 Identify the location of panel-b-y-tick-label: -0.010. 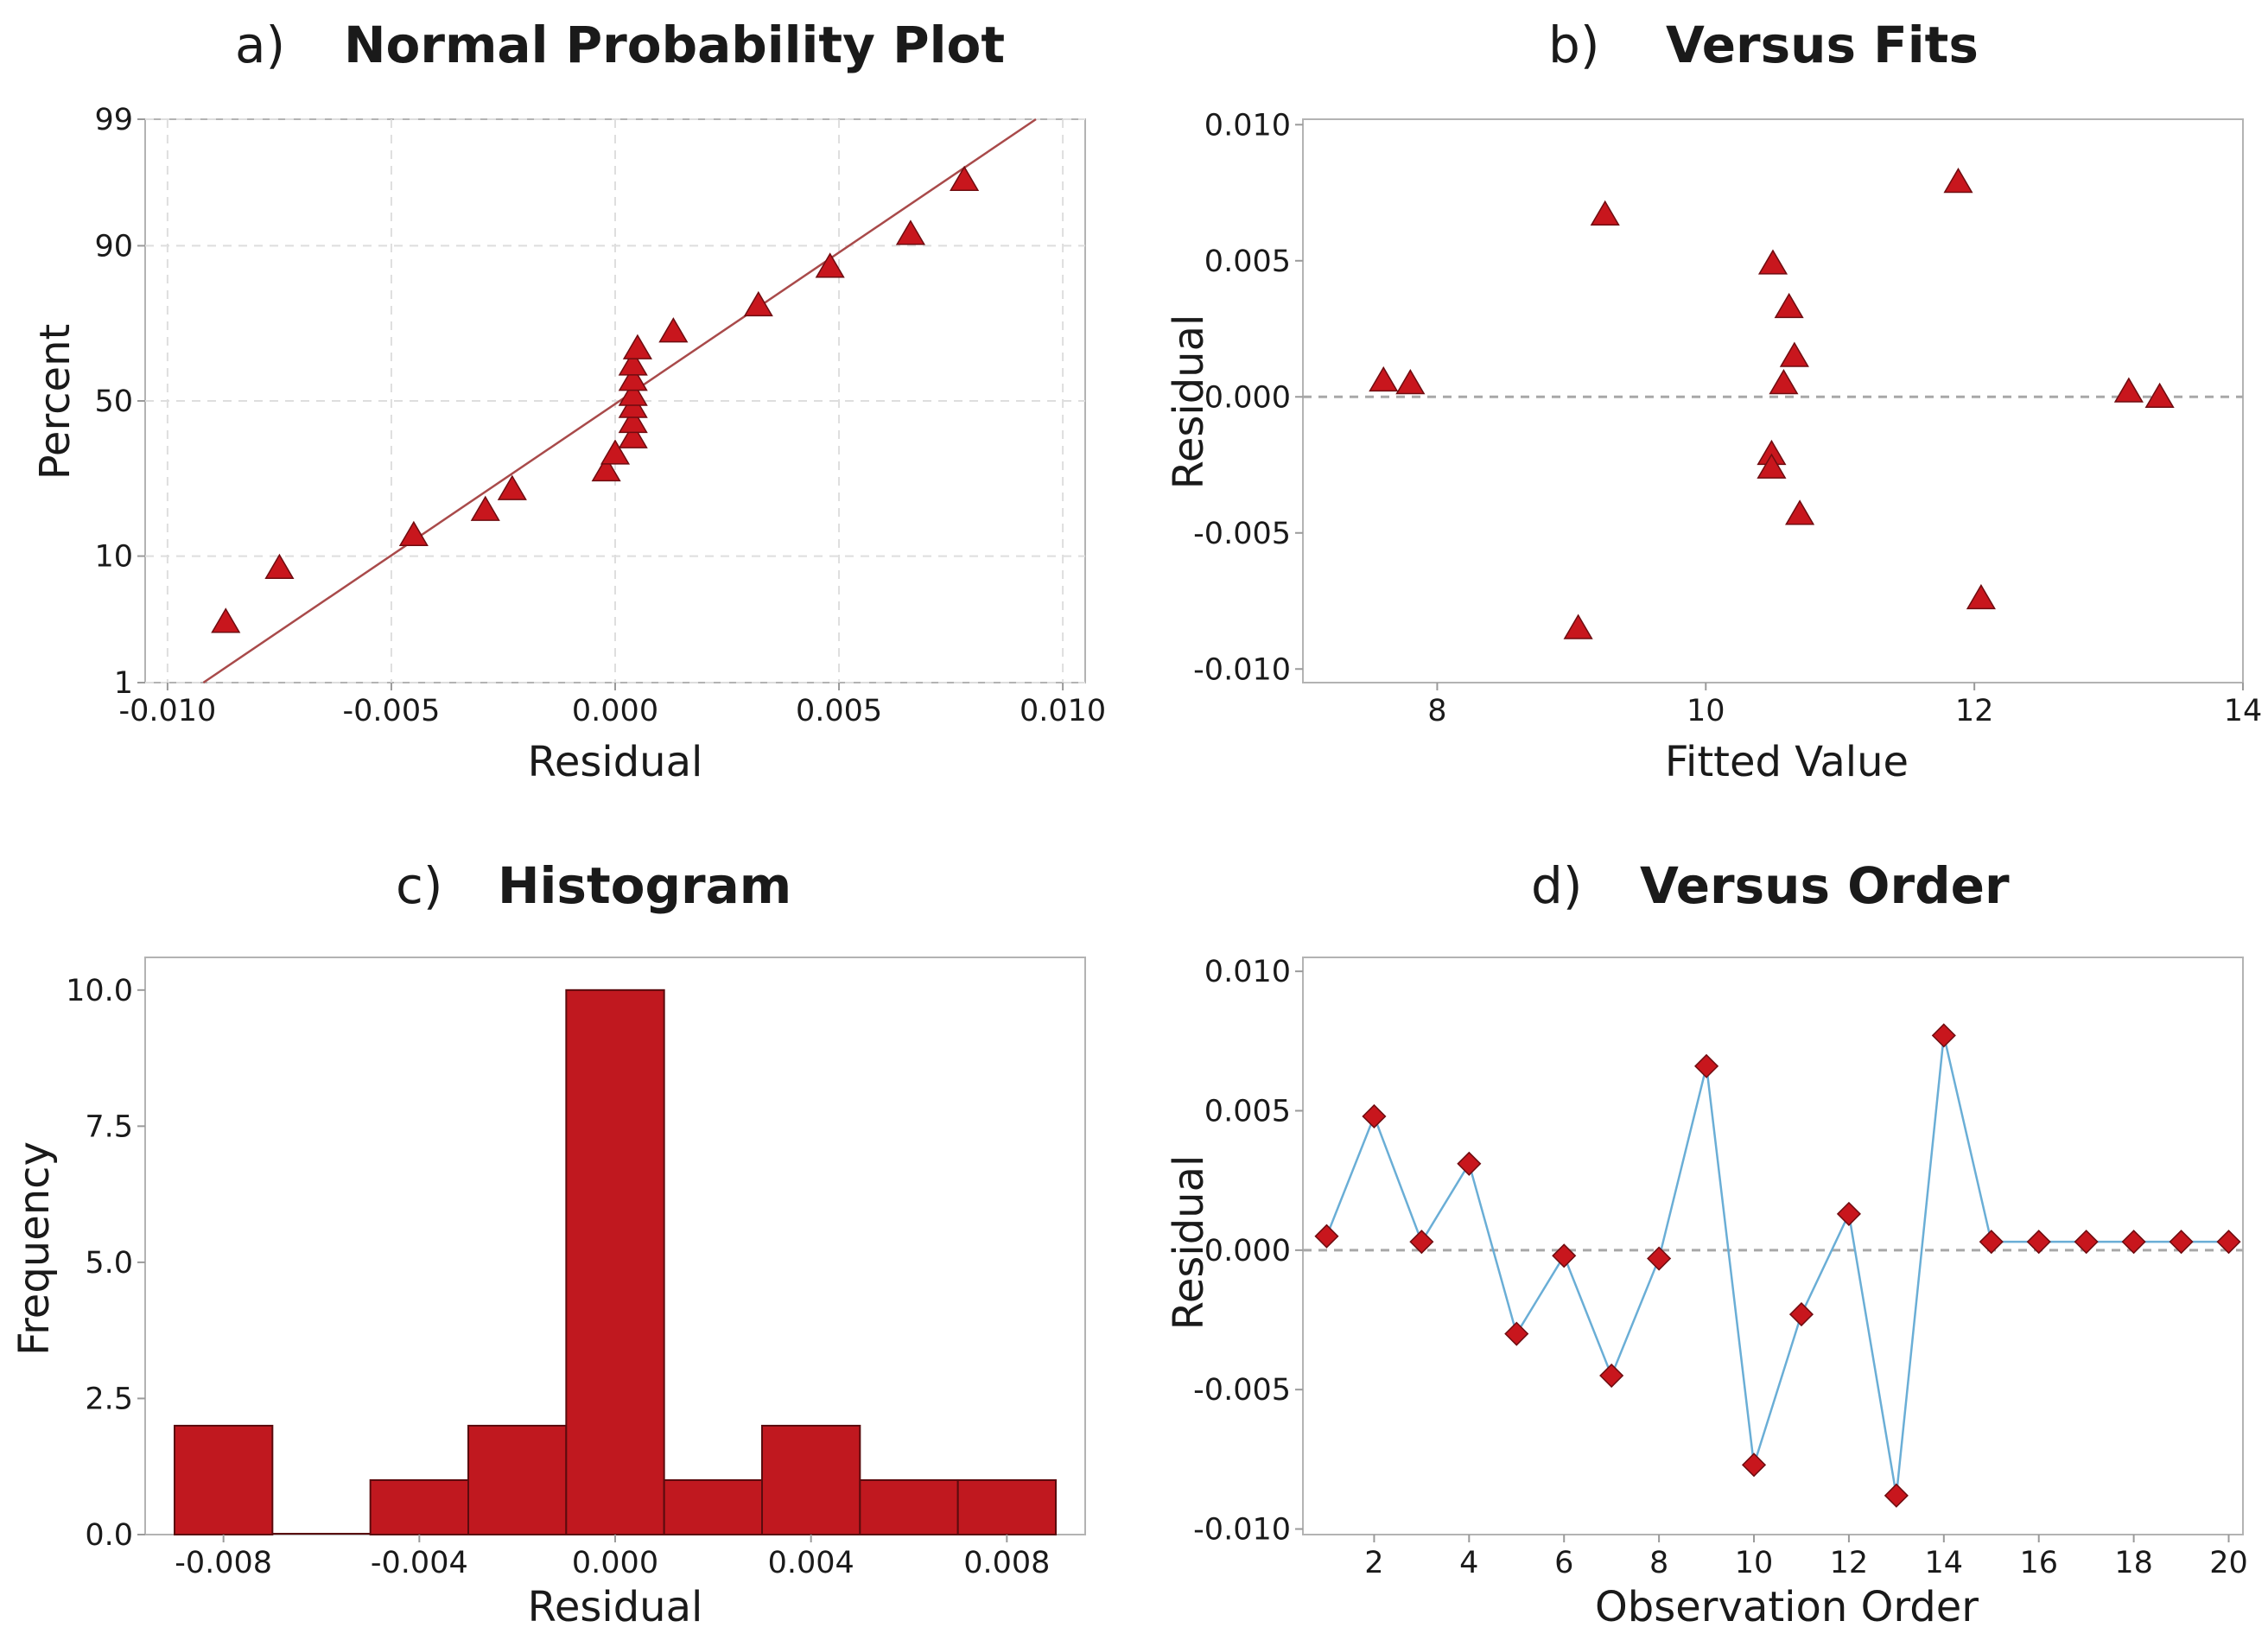
(1242, 669).